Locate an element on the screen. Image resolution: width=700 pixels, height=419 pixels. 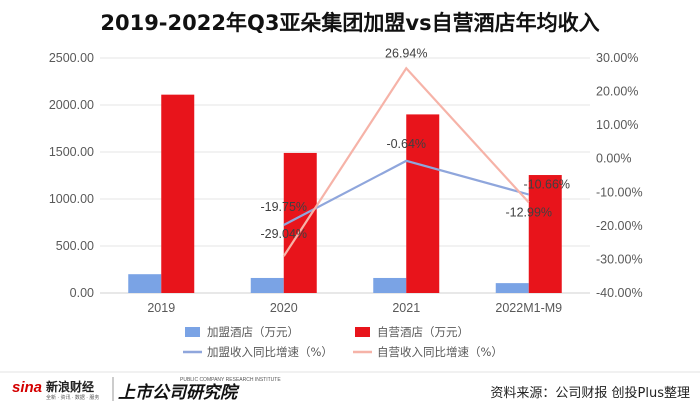
x-tick-label: 2019 is located at coordinates (161, 308).